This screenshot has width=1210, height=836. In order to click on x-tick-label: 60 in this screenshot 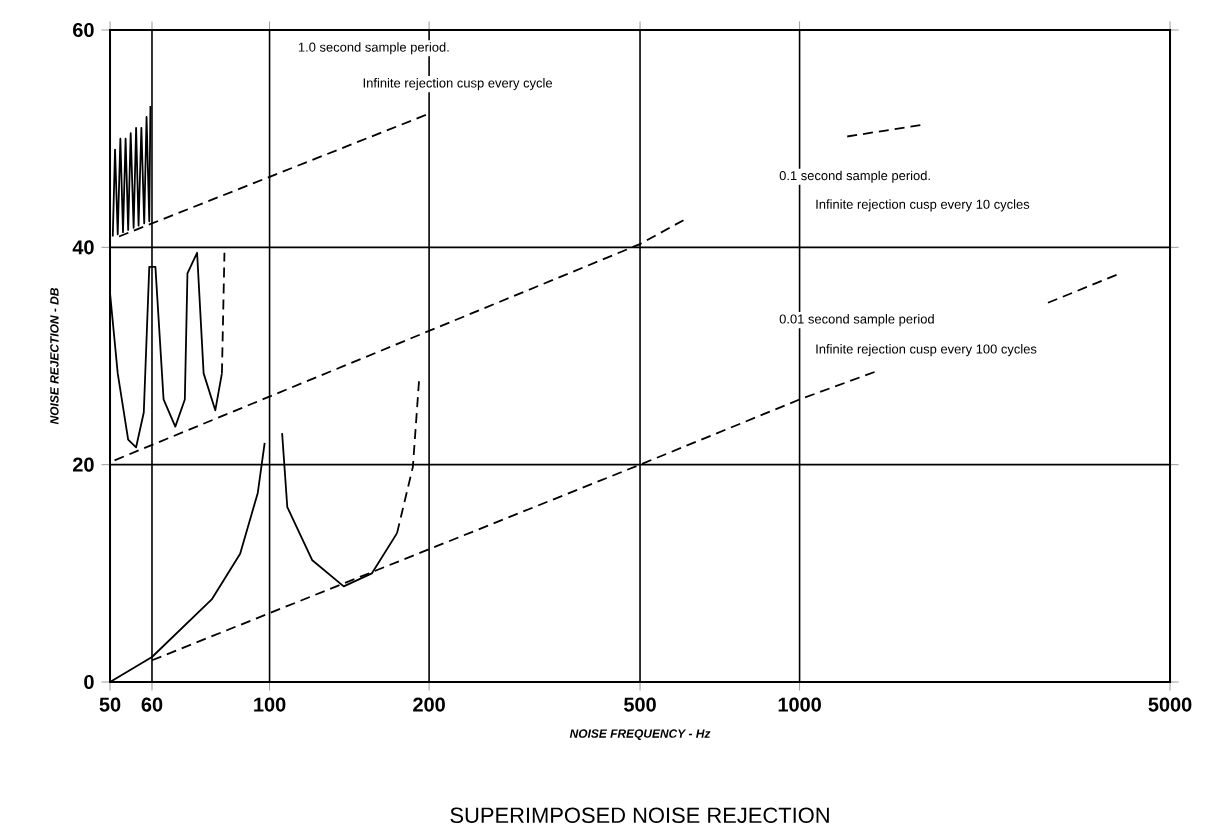, I will do `click(152, 704)`.